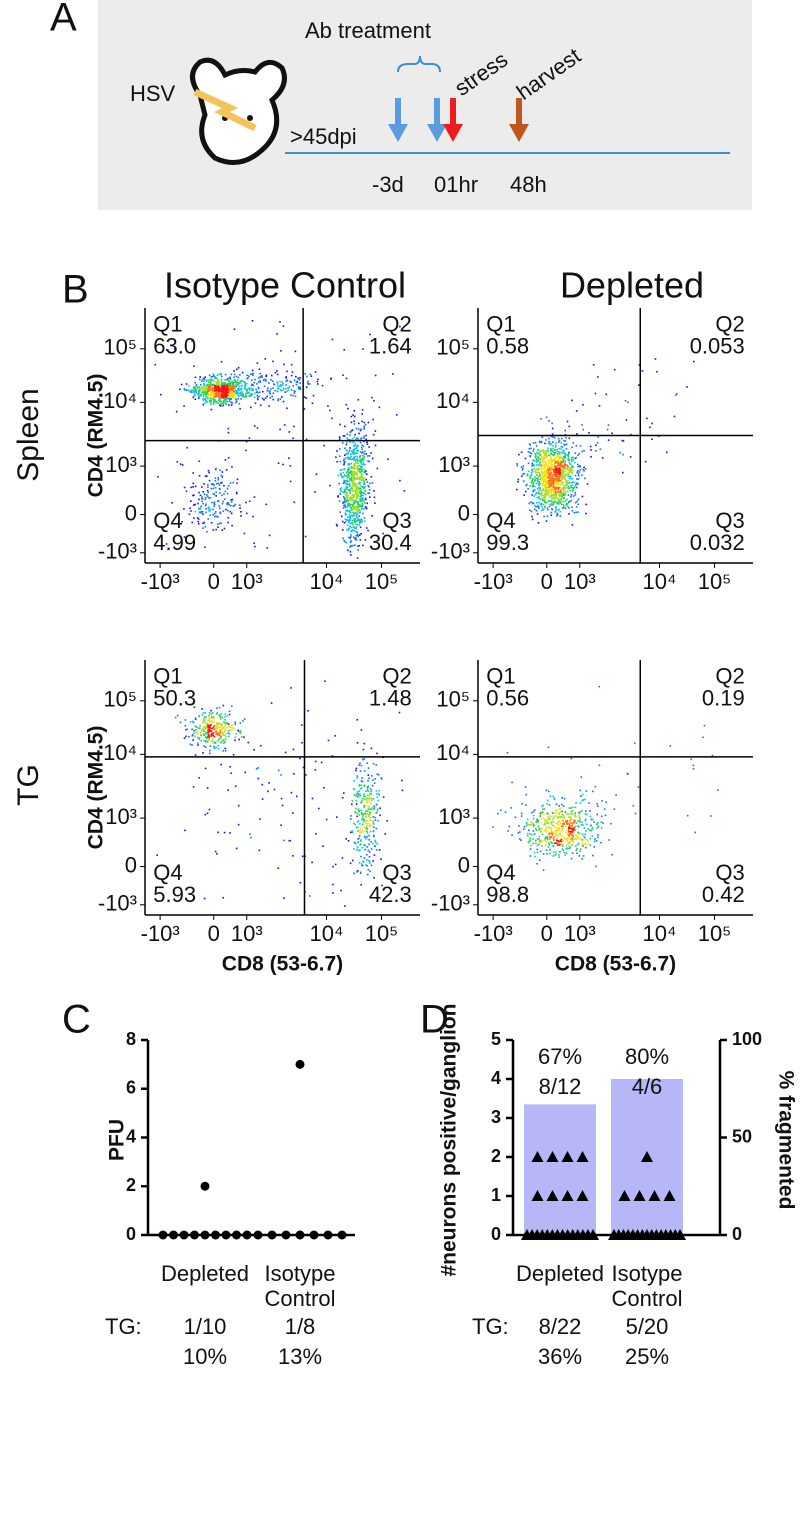  Describe the element at coordinates (160, 933) in the screenshot. I see `x-tick-label: -10³` at that location.